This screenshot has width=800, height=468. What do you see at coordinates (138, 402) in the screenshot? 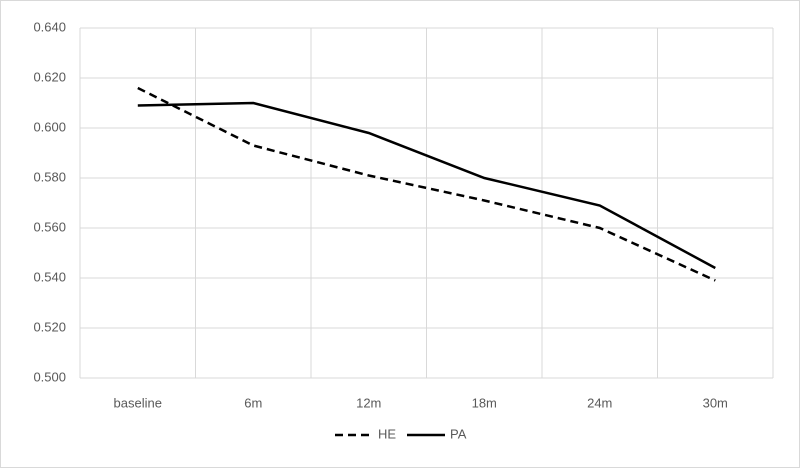
I see `x-tick-label: baseline` at bounding box center [138, 402].